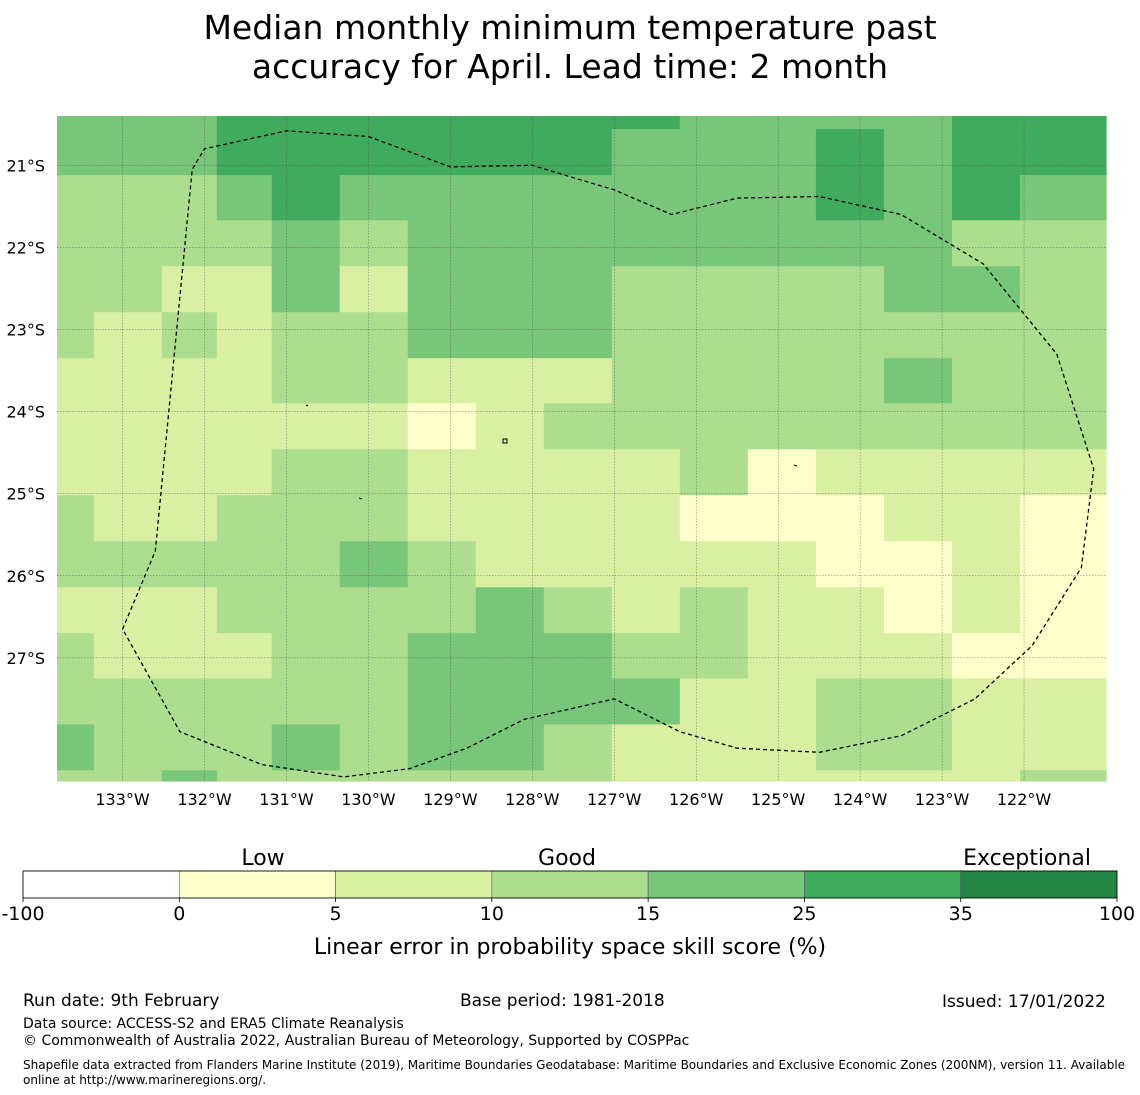 The image size is (1140, 1095). What do you see at coordinates (122, 799) in the screenshot?
I see `longitude-tick-label: 133°W` at bounding box center [122, 799].